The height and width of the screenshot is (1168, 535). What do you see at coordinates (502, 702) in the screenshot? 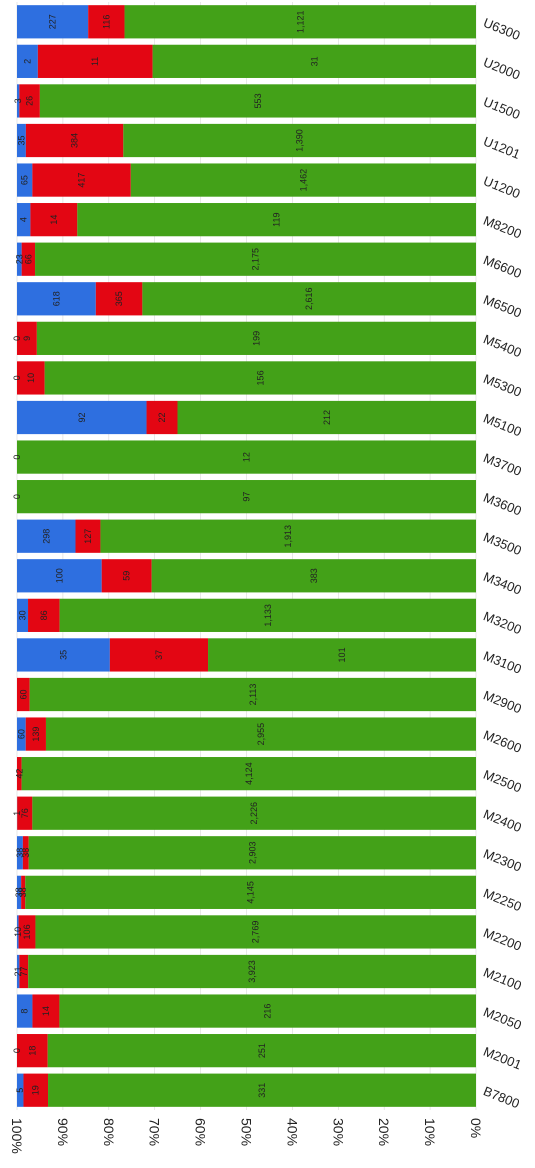
I see `category-label: M2900` at bounding box center [502, 702].